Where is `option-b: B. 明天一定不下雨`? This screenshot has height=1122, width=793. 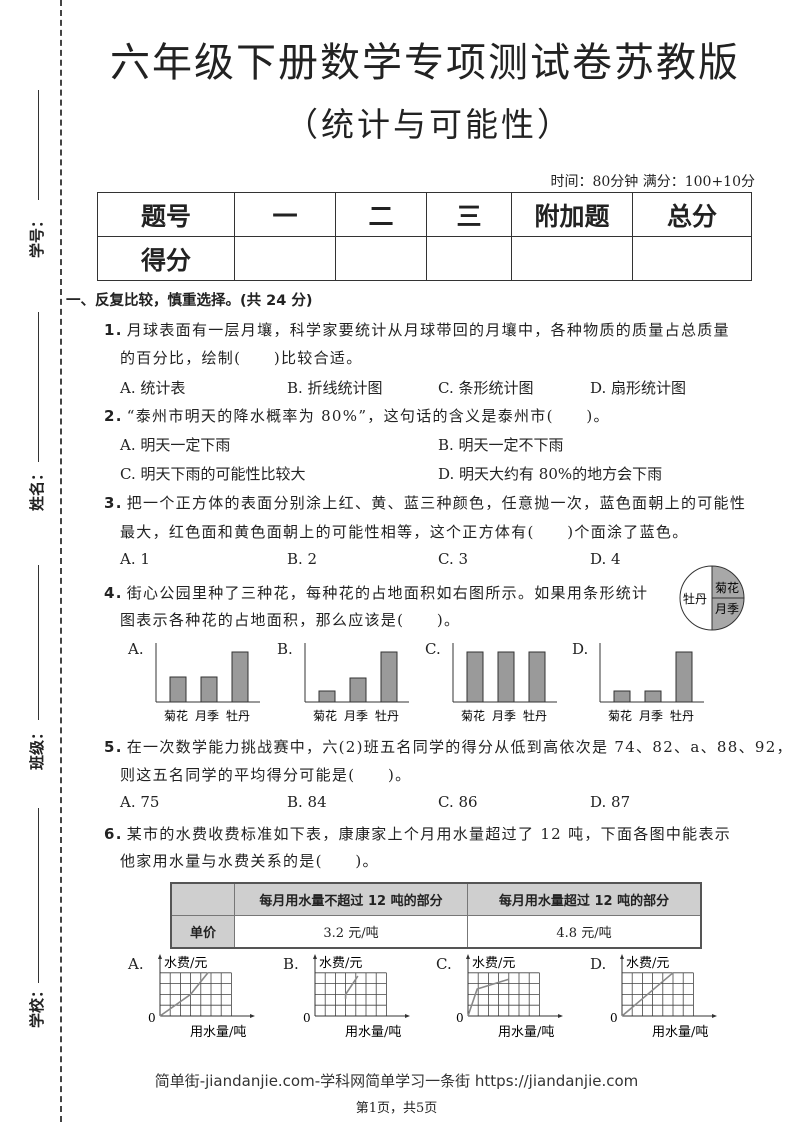
option-b: B. 明天一定不下雨 is located at coordinates (501, 445).